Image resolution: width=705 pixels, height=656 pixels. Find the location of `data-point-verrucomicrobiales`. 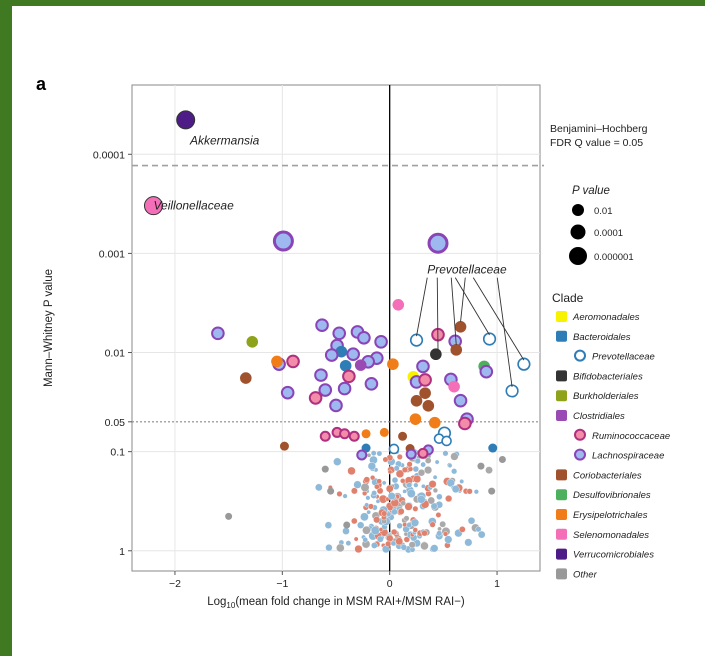

data-point-verrucomicrobiales is located at coordinates (186, 120).